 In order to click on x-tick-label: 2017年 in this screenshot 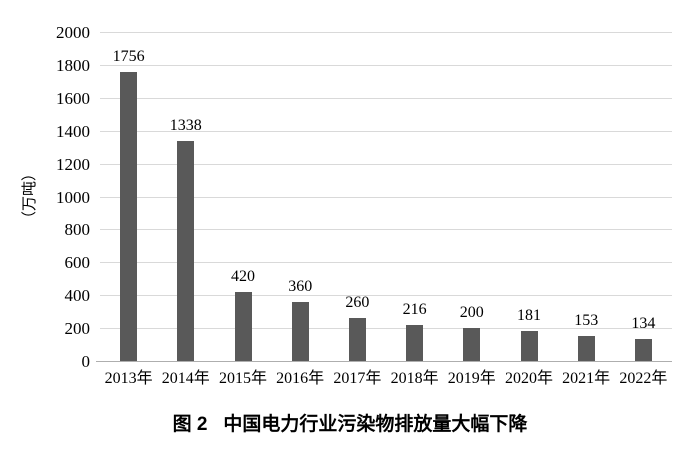, I will do `click(357, 378)`.